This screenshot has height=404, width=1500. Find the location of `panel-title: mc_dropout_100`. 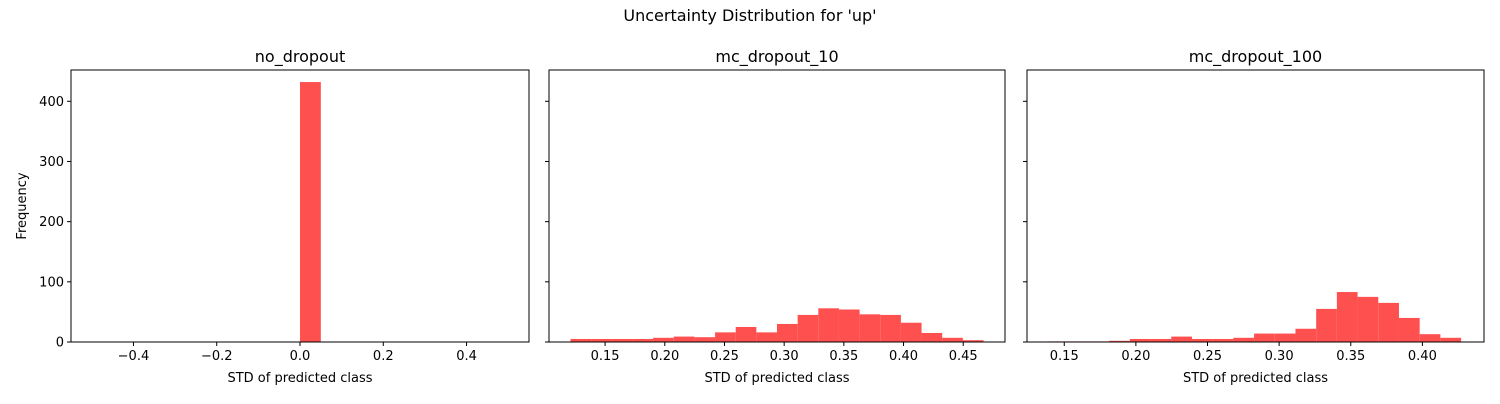

panel-title: mc_dropout_100 is located at coordinates (1255, 57).